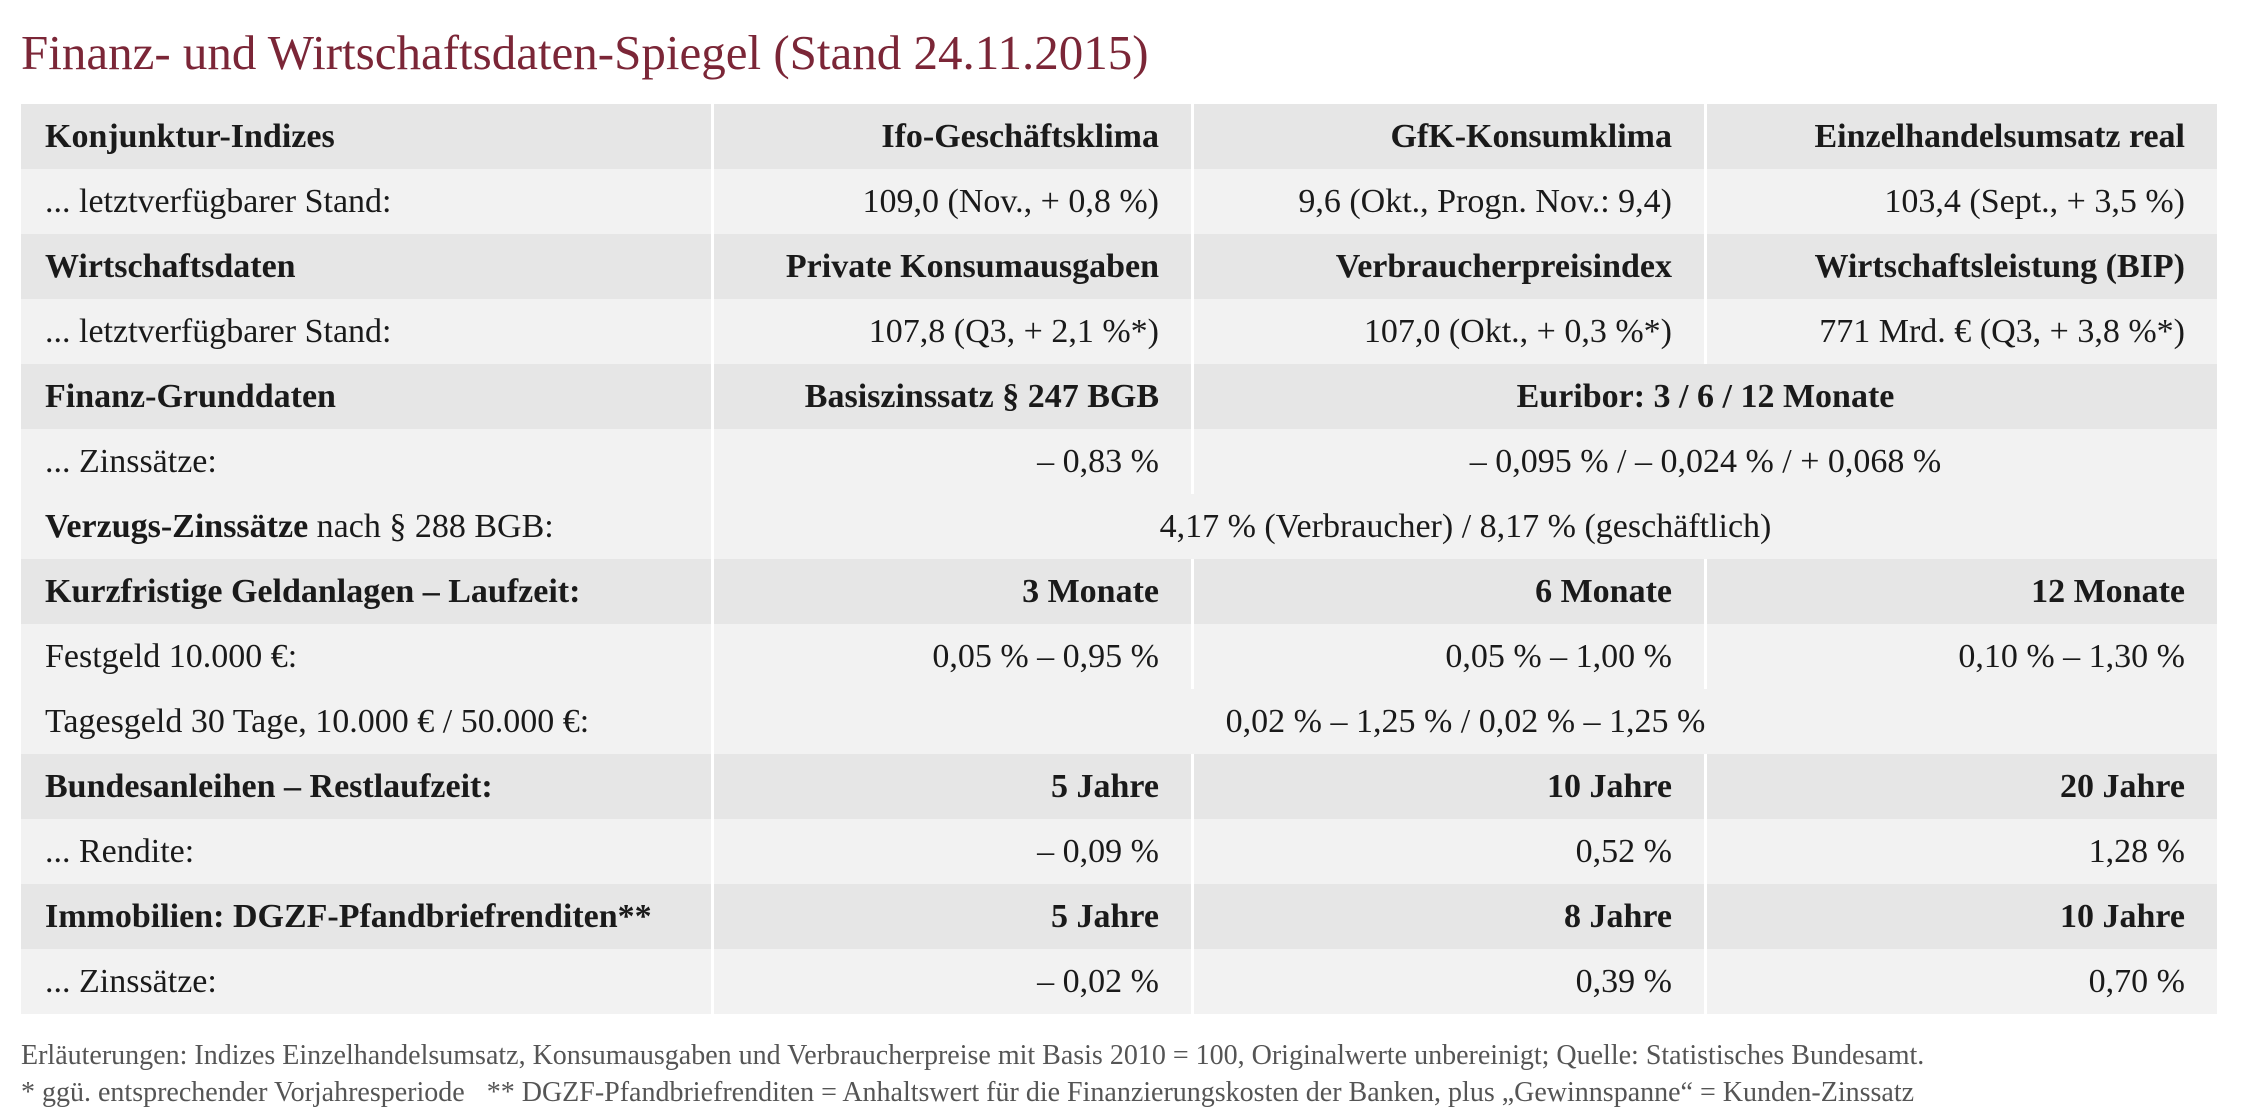 This screenshot has width=2244, height=1115. What do you see at coordinates (952, 656) in the screenshot?
I see `cell: 0,05 % – 0,95 %` at bounding box center [952, 656].